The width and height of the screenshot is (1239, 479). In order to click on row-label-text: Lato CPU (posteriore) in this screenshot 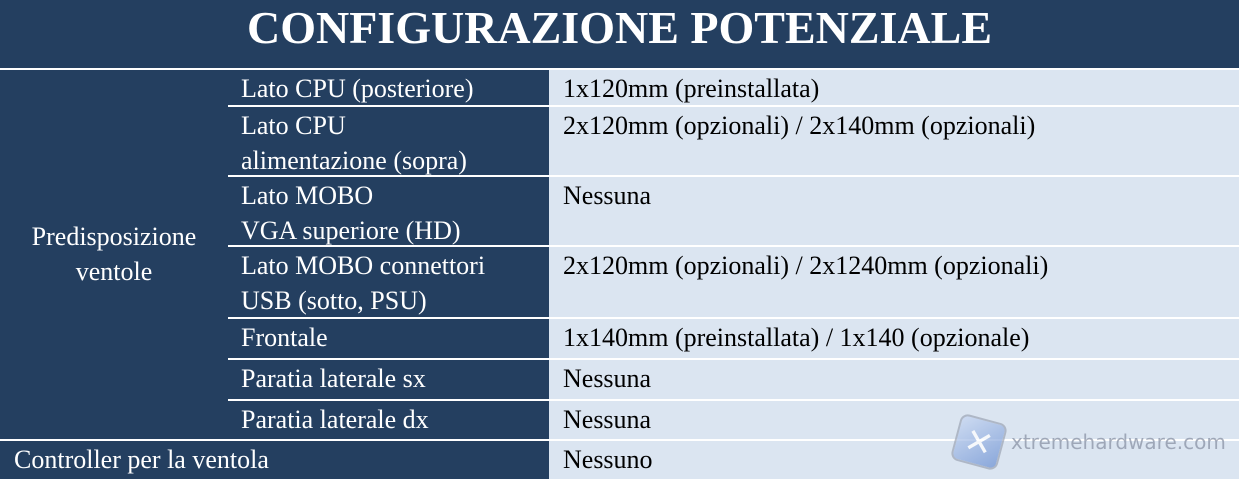, I will do `click(357, 88)`.